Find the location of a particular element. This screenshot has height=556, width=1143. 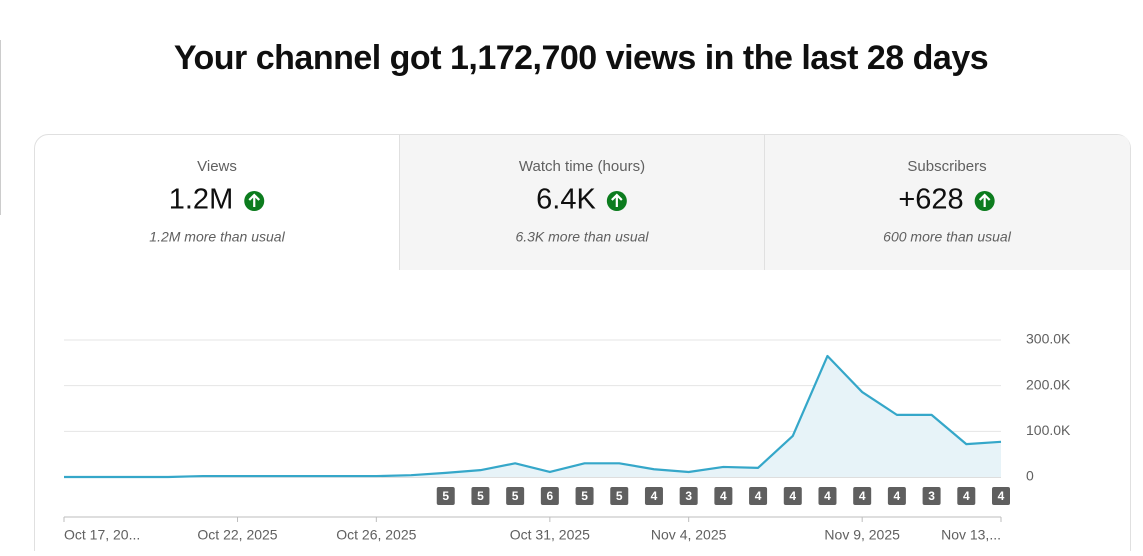

y-tick-label: 200.0K is located at coordinates (1048, 384).